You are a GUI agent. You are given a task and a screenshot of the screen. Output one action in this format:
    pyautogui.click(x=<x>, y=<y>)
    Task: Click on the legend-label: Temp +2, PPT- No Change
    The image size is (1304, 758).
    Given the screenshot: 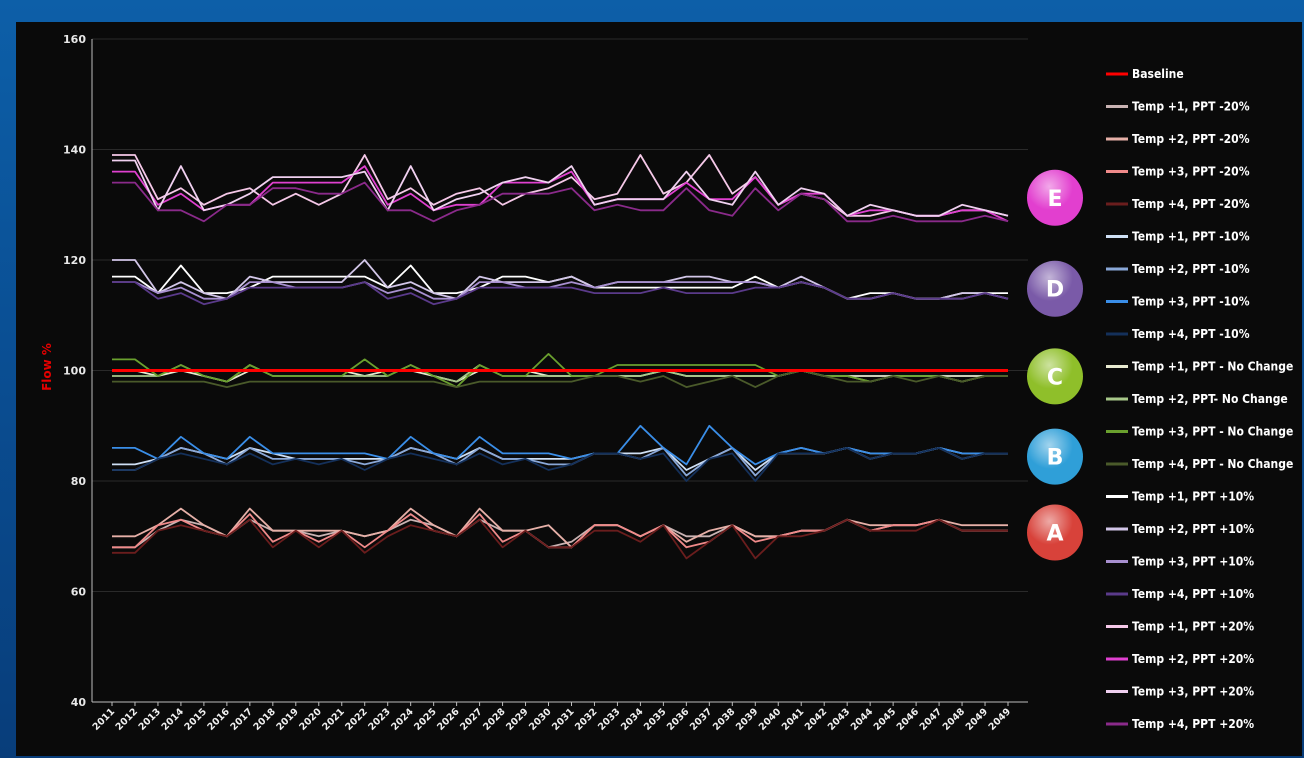 What is the action you would take?
    pyautogui.click(x=1210, y=399)
    